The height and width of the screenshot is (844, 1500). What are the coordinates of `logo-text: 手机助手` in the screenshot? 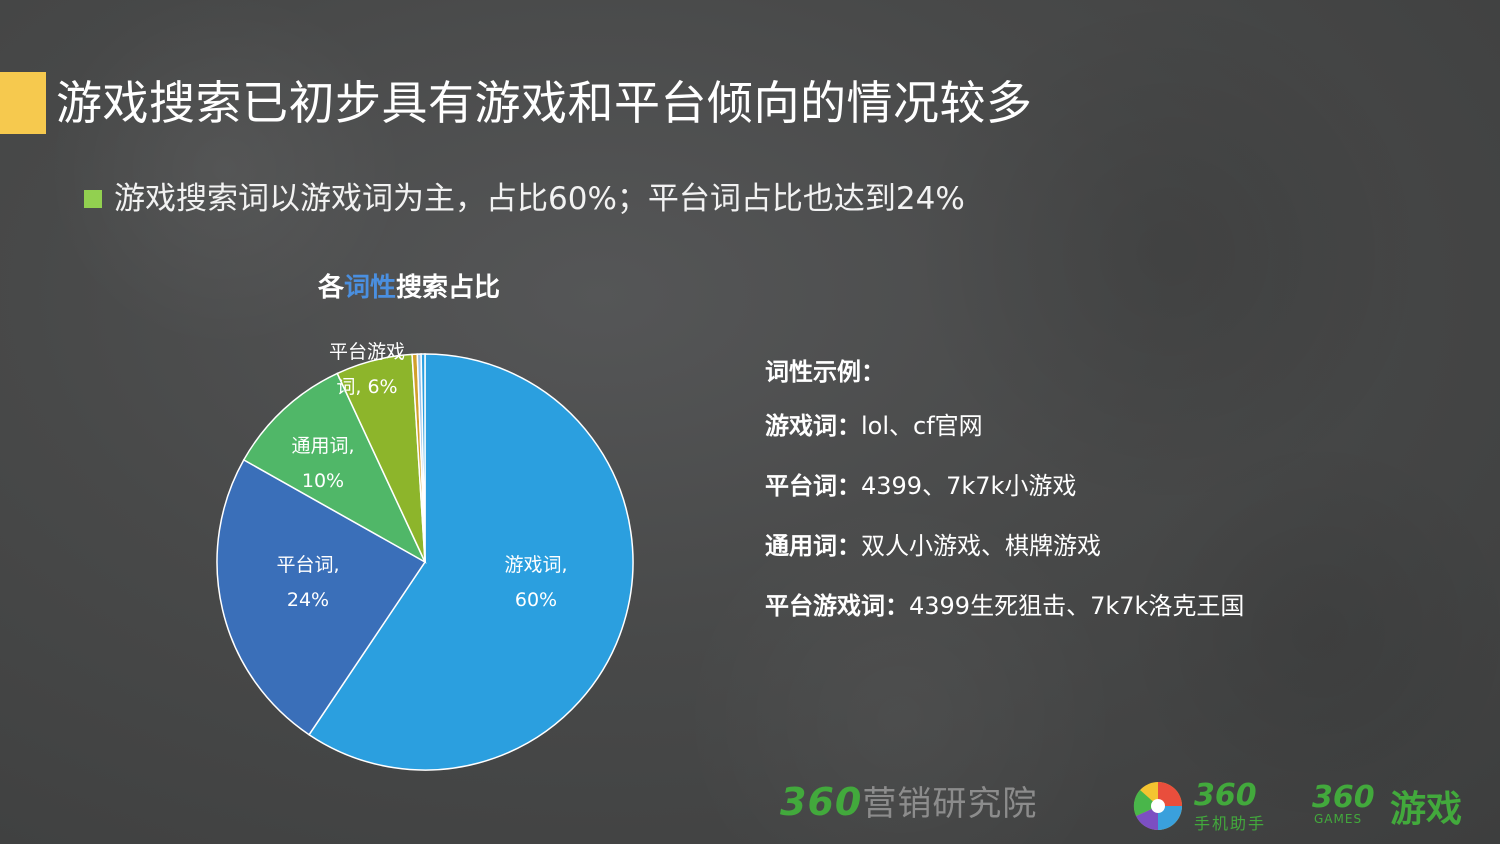 It's located at (1230, 823).